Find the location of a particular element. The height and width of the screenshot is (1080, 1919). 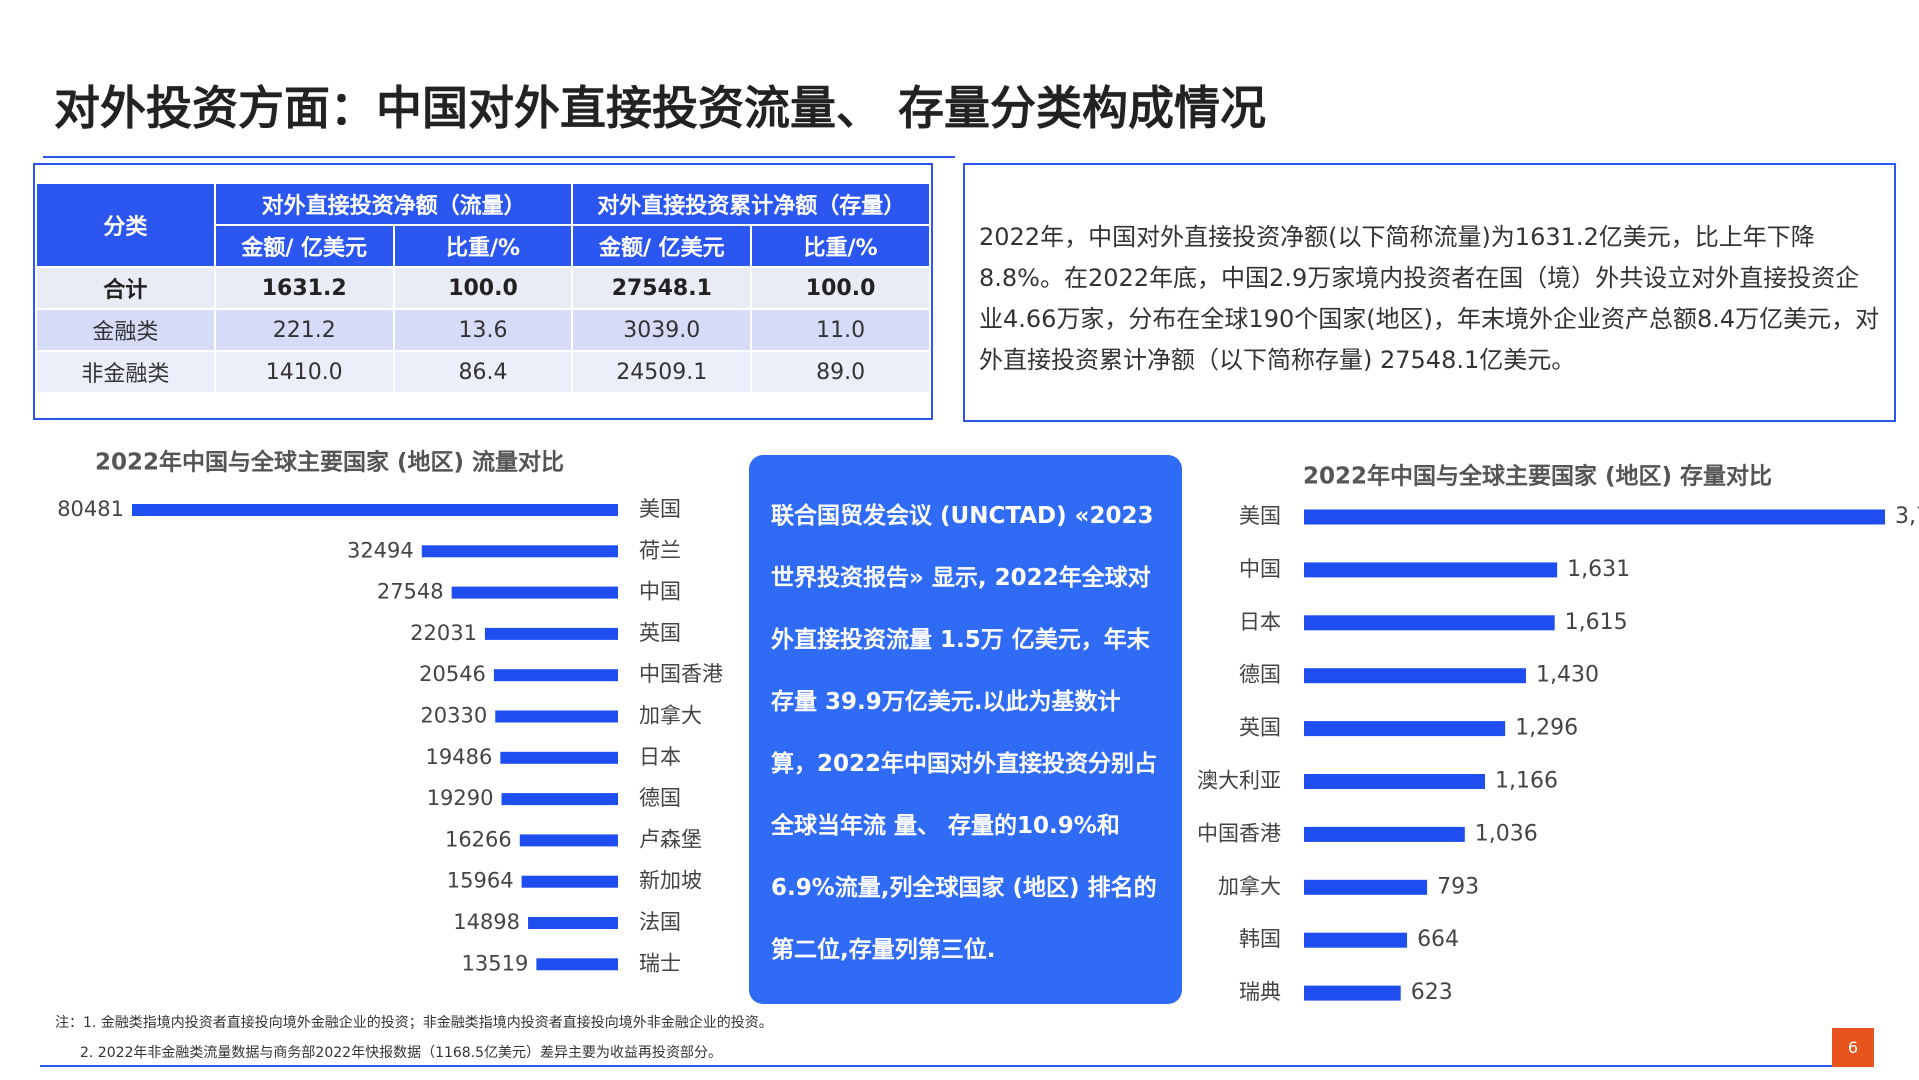

table-cell: 86.4 is located at coordinates (483, 372).